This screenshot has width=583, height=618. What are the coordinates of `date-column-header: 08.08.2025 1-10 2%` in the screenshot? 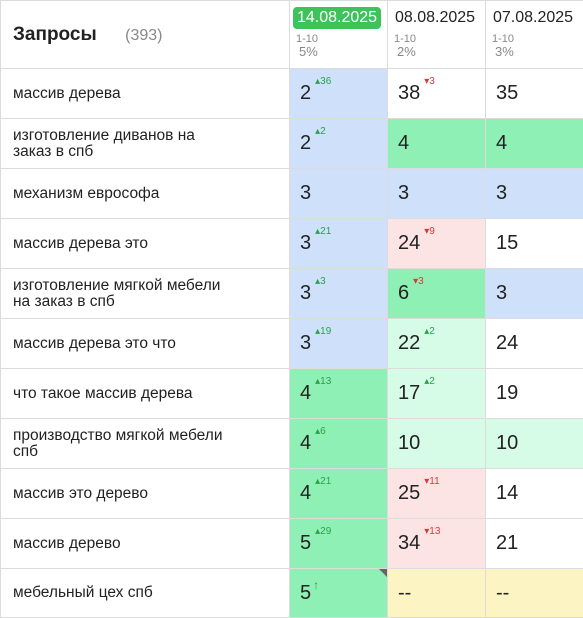 It's located at (436, 34).